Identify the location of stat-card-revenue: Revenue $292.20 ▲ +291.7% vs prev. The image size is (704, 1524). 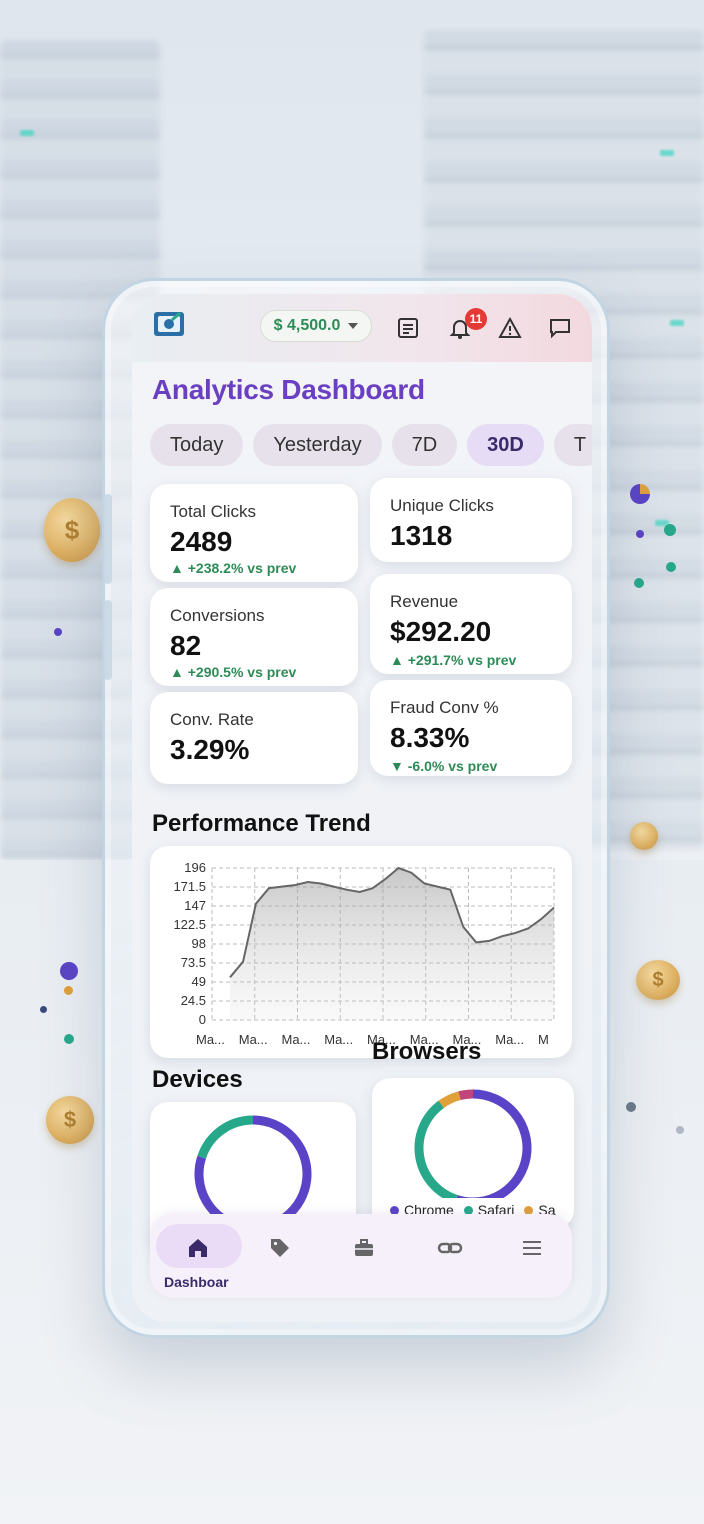
(471, 624).